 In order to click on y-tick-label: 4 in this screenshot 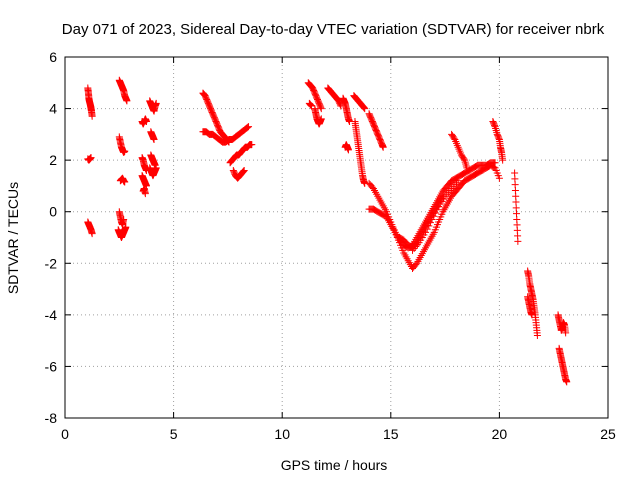, I will do `click(53, 109)`.